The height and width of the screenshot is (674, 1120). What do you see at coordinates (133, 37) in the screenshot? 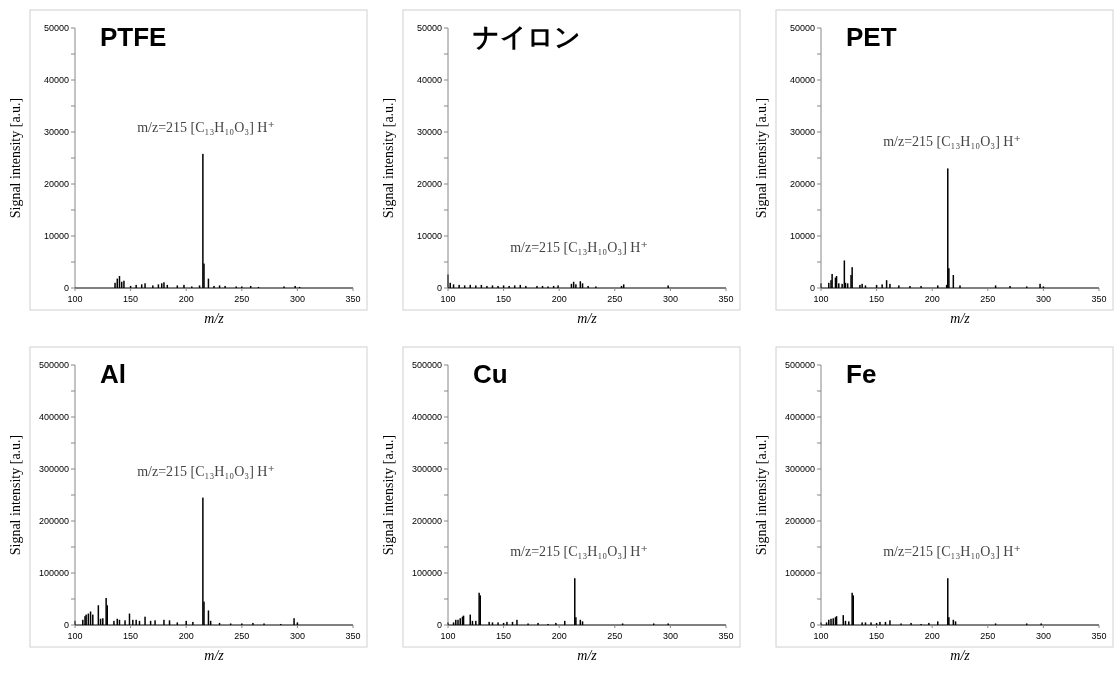
I see `chart-title: PTFE` at bounding box center [133, 37].